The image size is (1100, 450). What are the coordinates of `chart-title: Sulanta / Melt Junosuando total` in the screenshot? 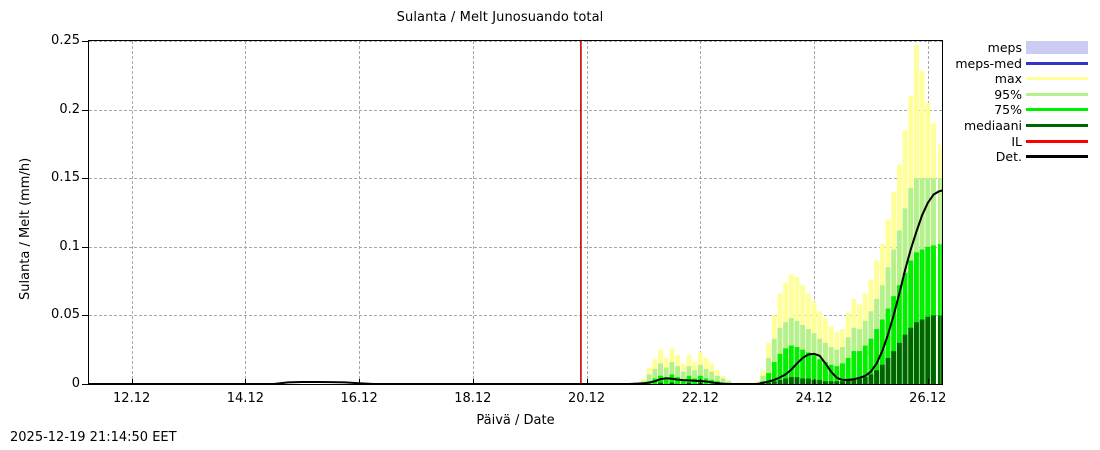 It's located at (500, 17).